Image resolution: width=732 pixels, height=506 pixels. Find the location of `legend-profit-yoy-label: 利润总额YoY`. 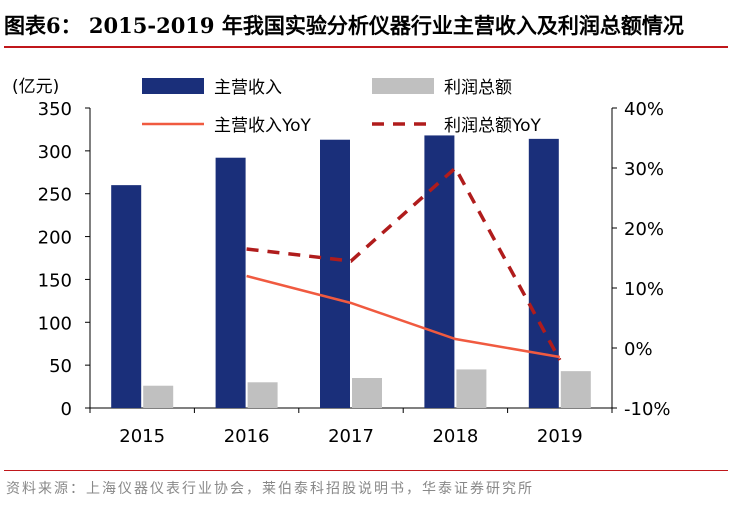

legend-profit-yoy-label: 利润总额YoY is located at coordinates (493, 126).